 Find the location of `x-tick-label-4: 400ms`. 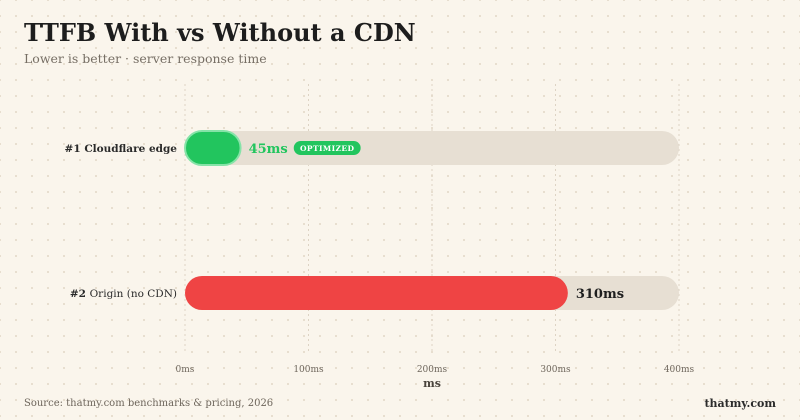

x-tick-label-4: 400ms is located at coordinates (679, 370).